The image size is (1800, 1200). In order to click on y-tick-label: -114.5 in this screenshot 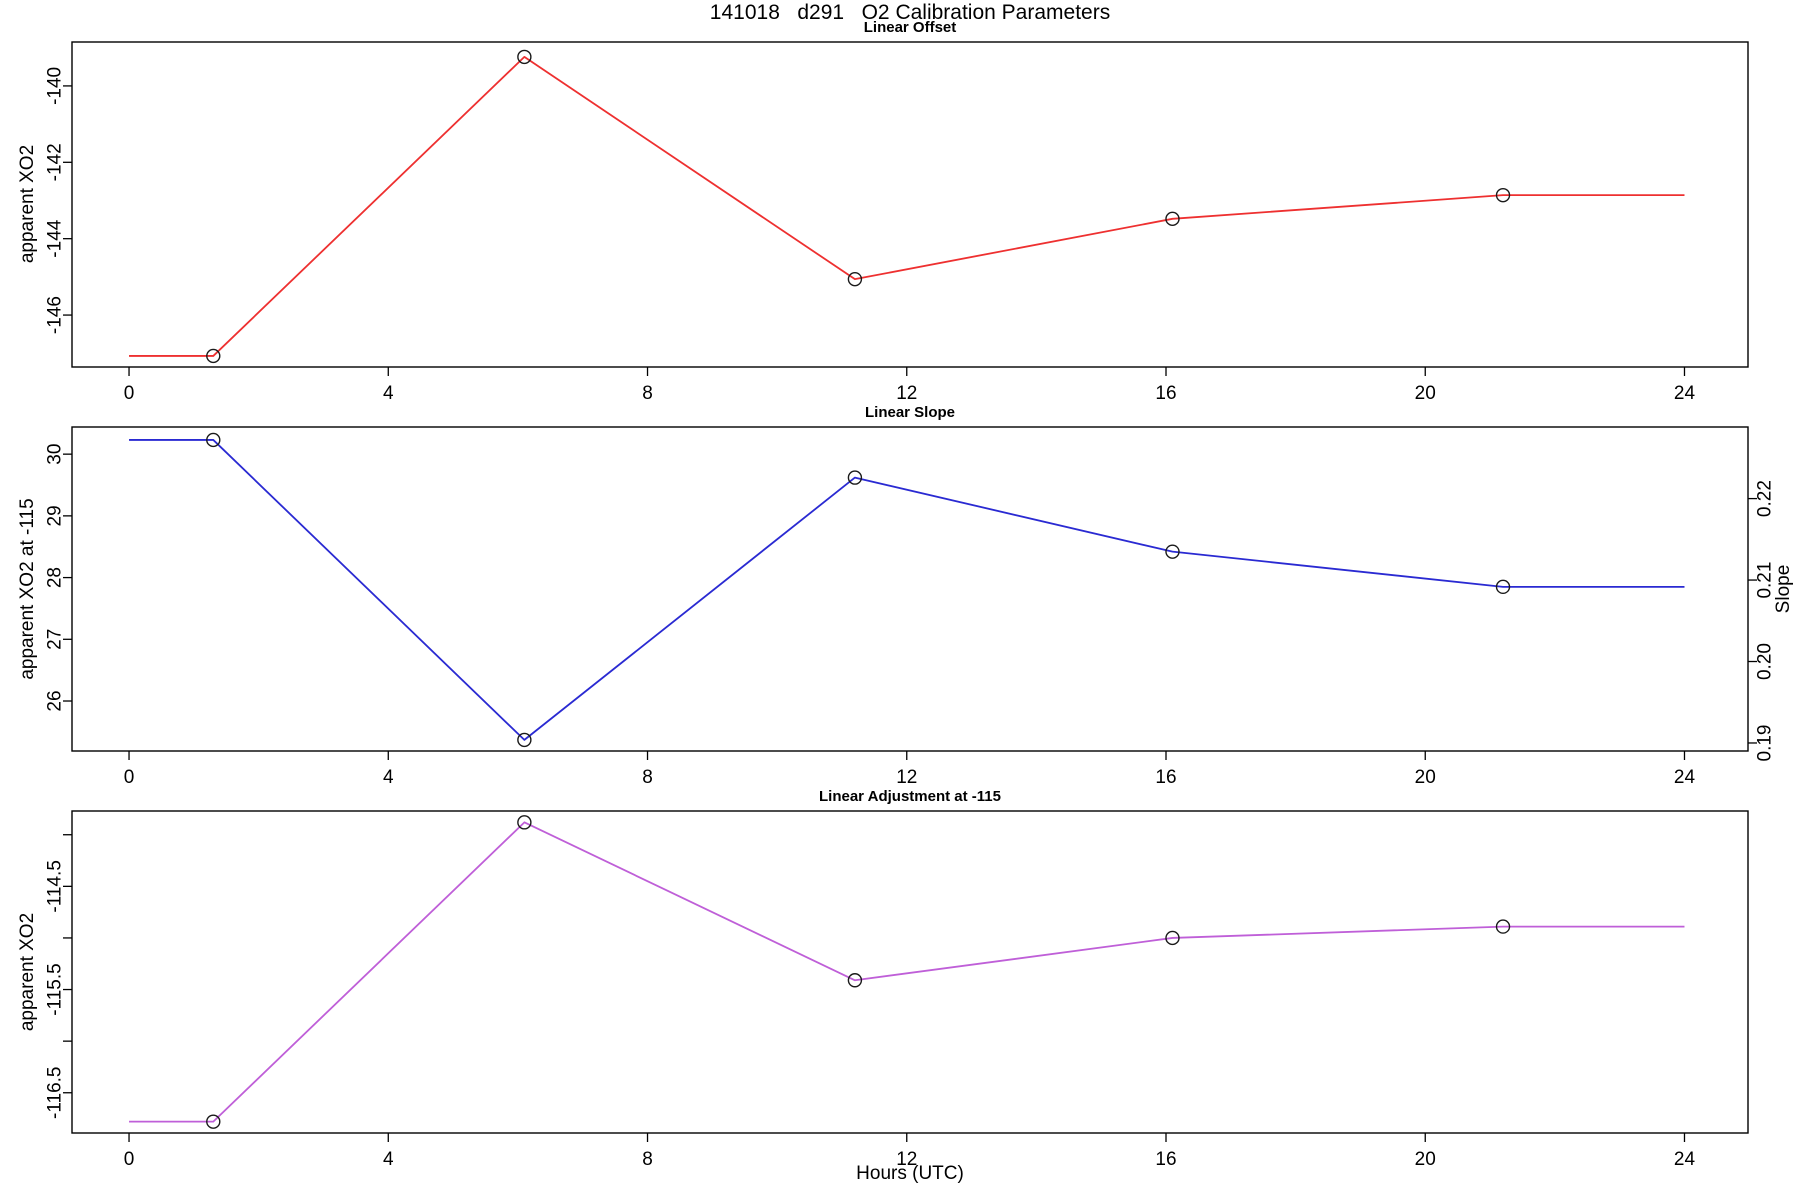, I will do `click(55, 886)`.